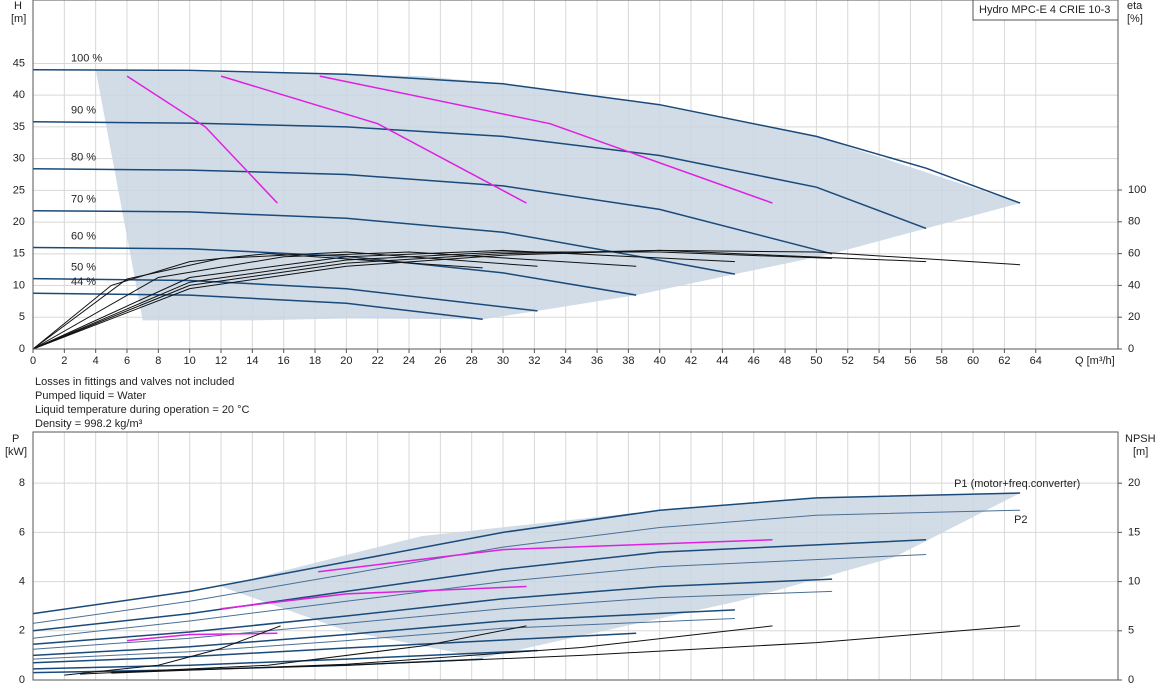  I want to click on x-tick-label: 30, so click(503, 361).